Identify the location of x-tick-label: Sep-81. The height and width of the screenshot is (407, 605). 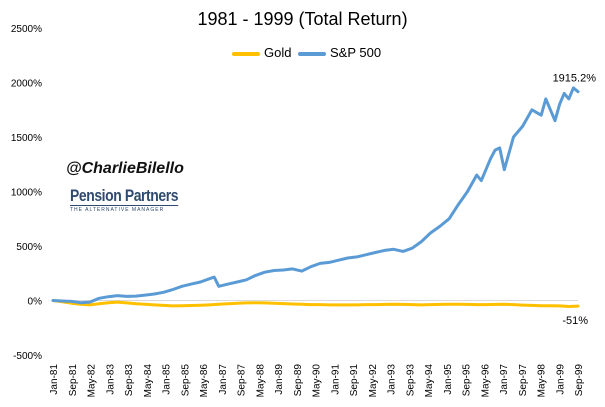
(73, 380).